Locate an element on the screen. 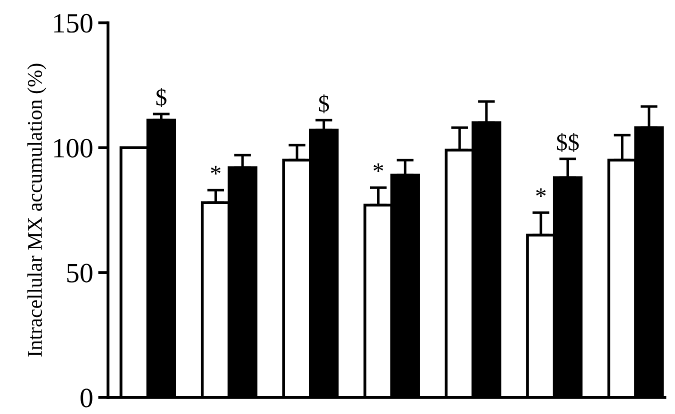  data-label: $$ is located at coordinates (567, 142).